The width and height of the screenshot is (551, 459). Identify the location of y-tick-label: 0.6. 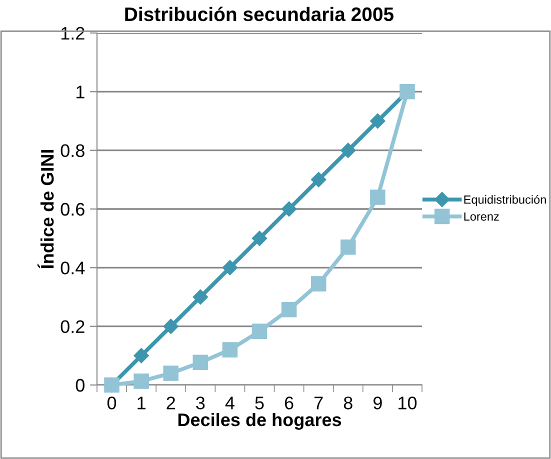
(72, 209).